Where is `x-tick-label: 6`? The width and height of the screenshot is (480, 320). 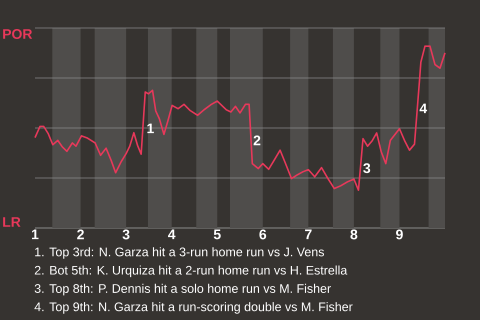 x-tick-label: 6 is located at coordinates (262, 235).